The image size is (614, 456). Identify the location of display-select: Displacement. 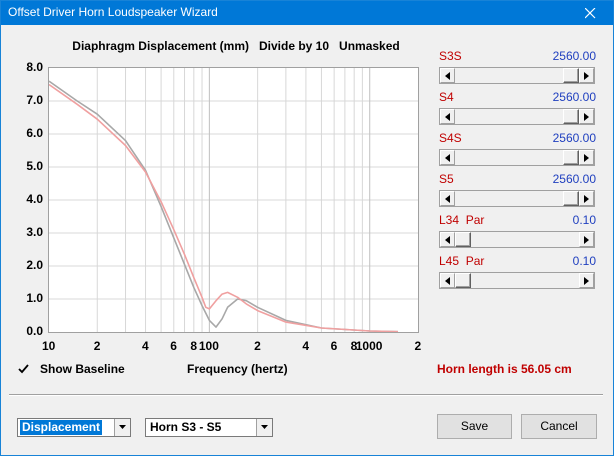
(74, 427).